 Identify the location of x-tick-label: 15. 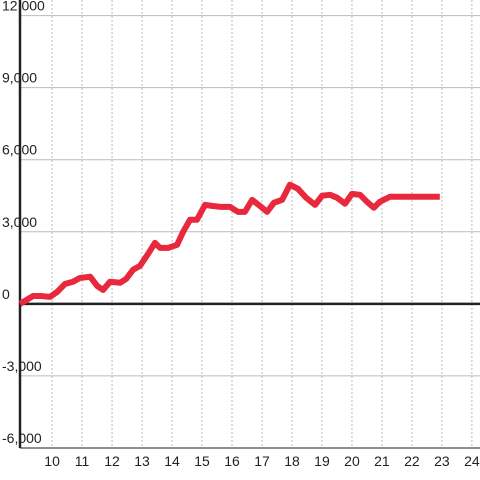
(202, 461).